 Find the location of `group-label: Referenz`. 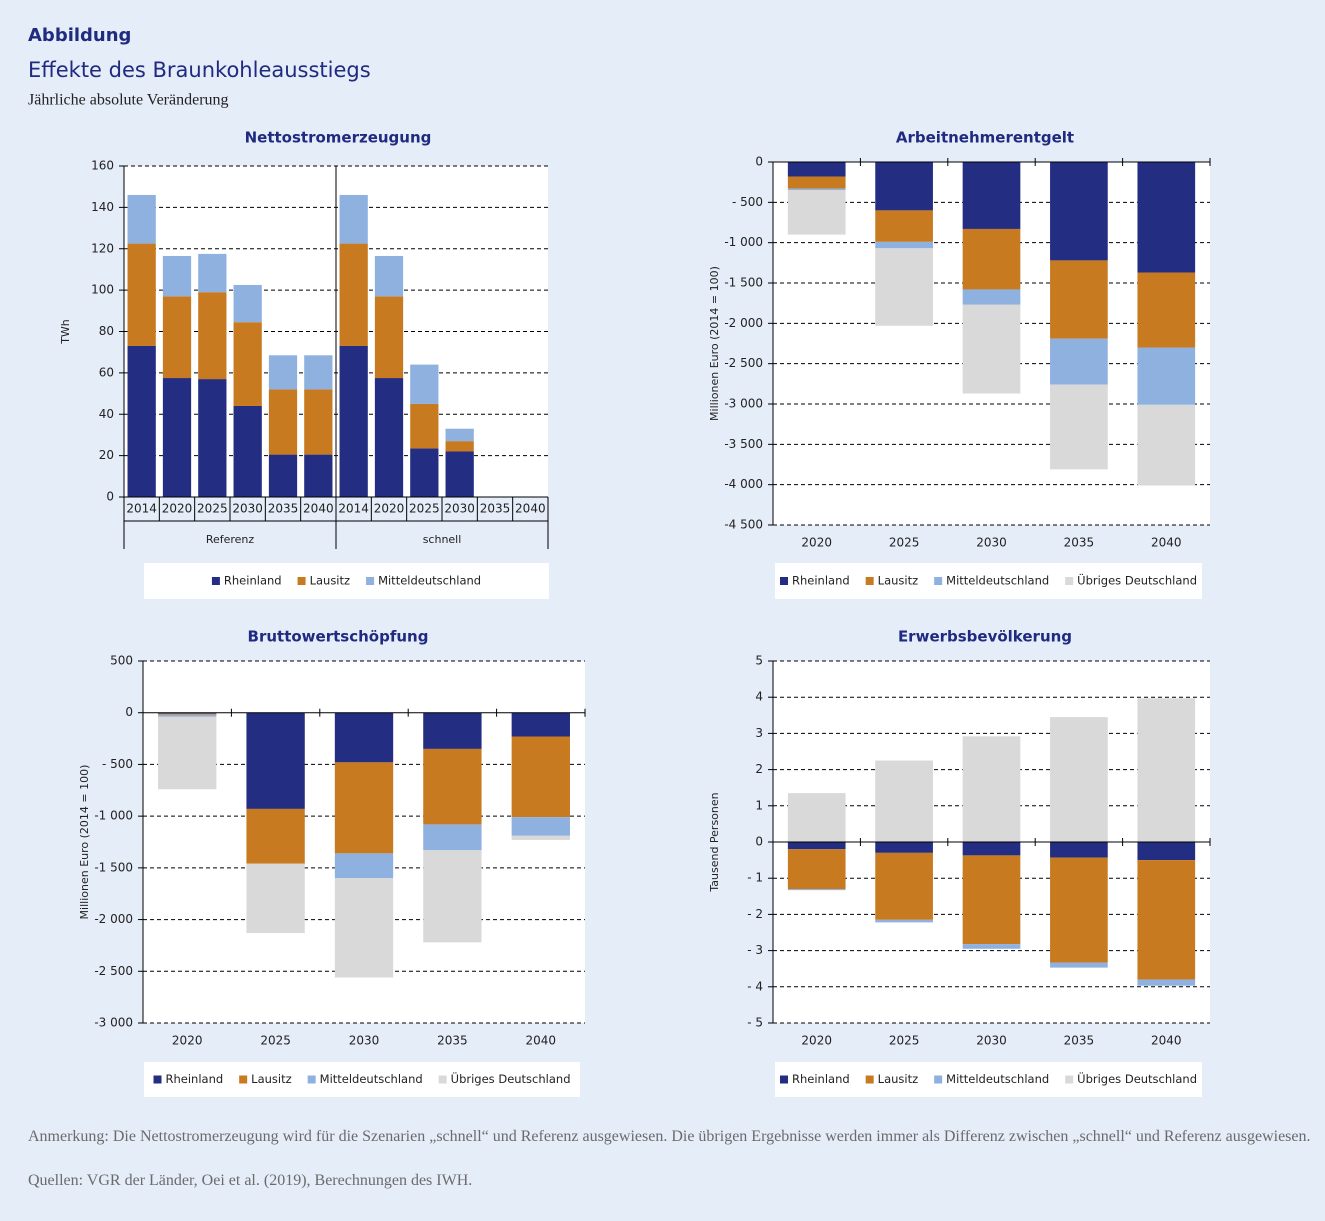

group-label: Referenz is located at coordinates (230, 539).